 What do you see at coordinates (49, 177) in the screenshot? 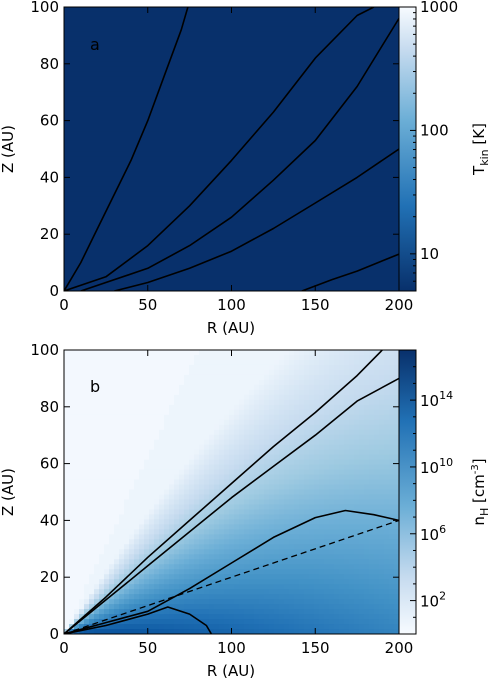
I see `y-tick-label: 40` at bounding box center [49, 177].